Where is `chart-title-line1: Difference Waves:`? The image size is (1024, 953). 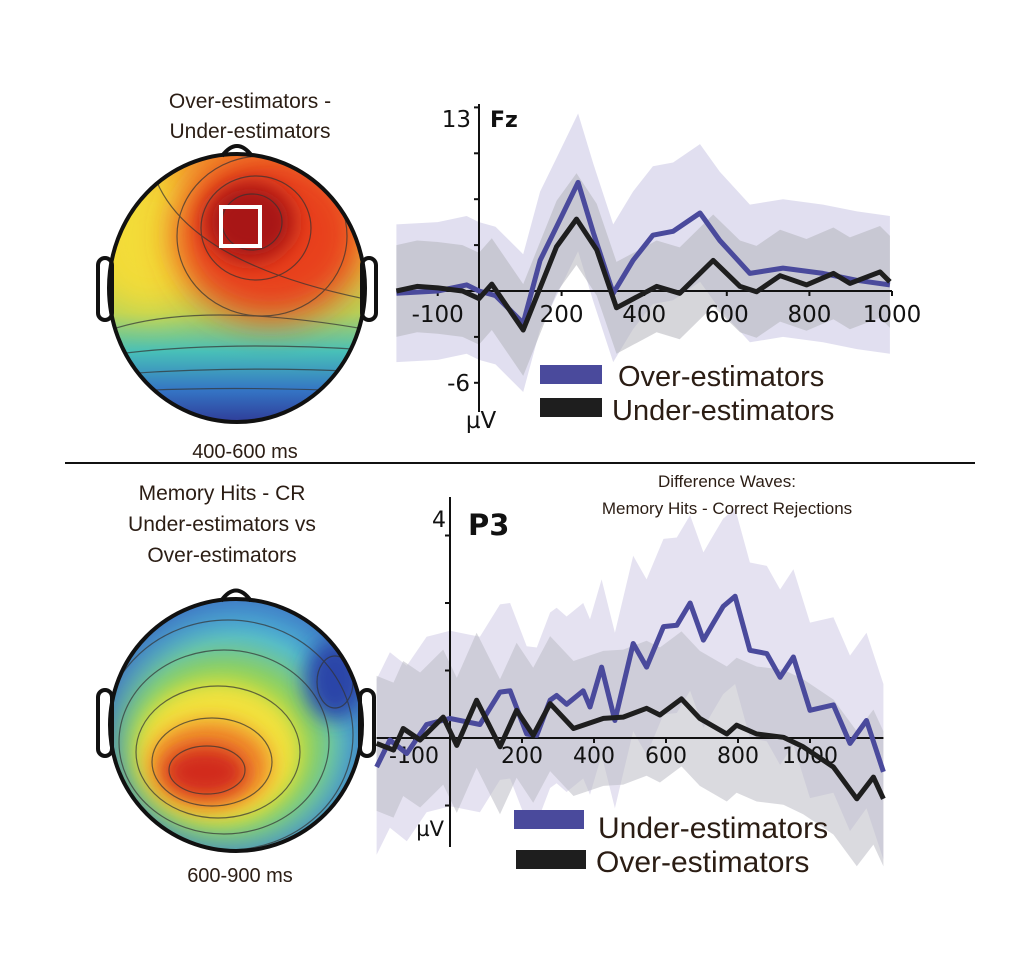
chart-title-line1: Difference Waves: is located at coordinates (727, 481).